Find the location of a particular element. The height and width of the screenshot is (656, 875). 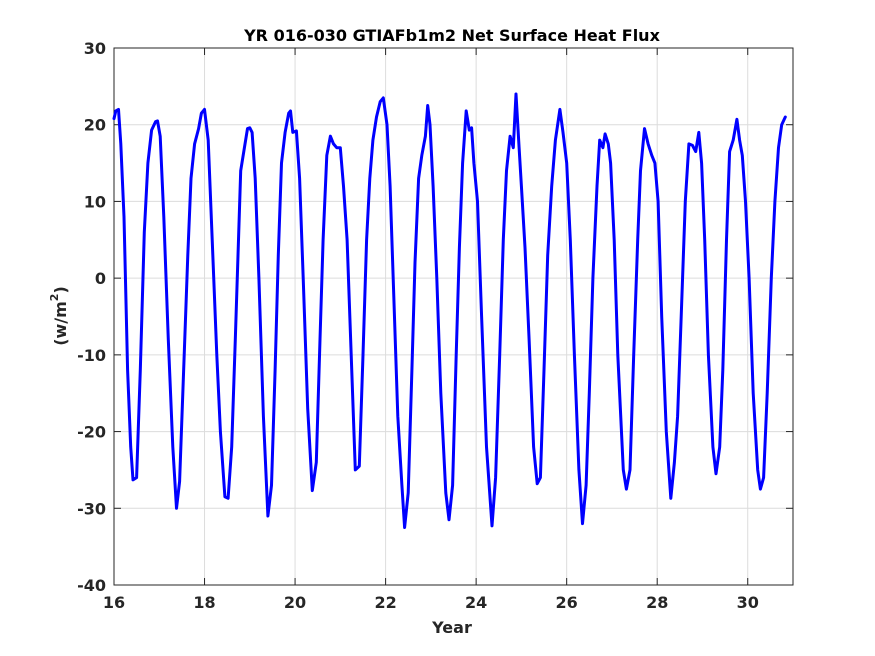

y-tick-label: 10 is located at coordinates (95, 201).